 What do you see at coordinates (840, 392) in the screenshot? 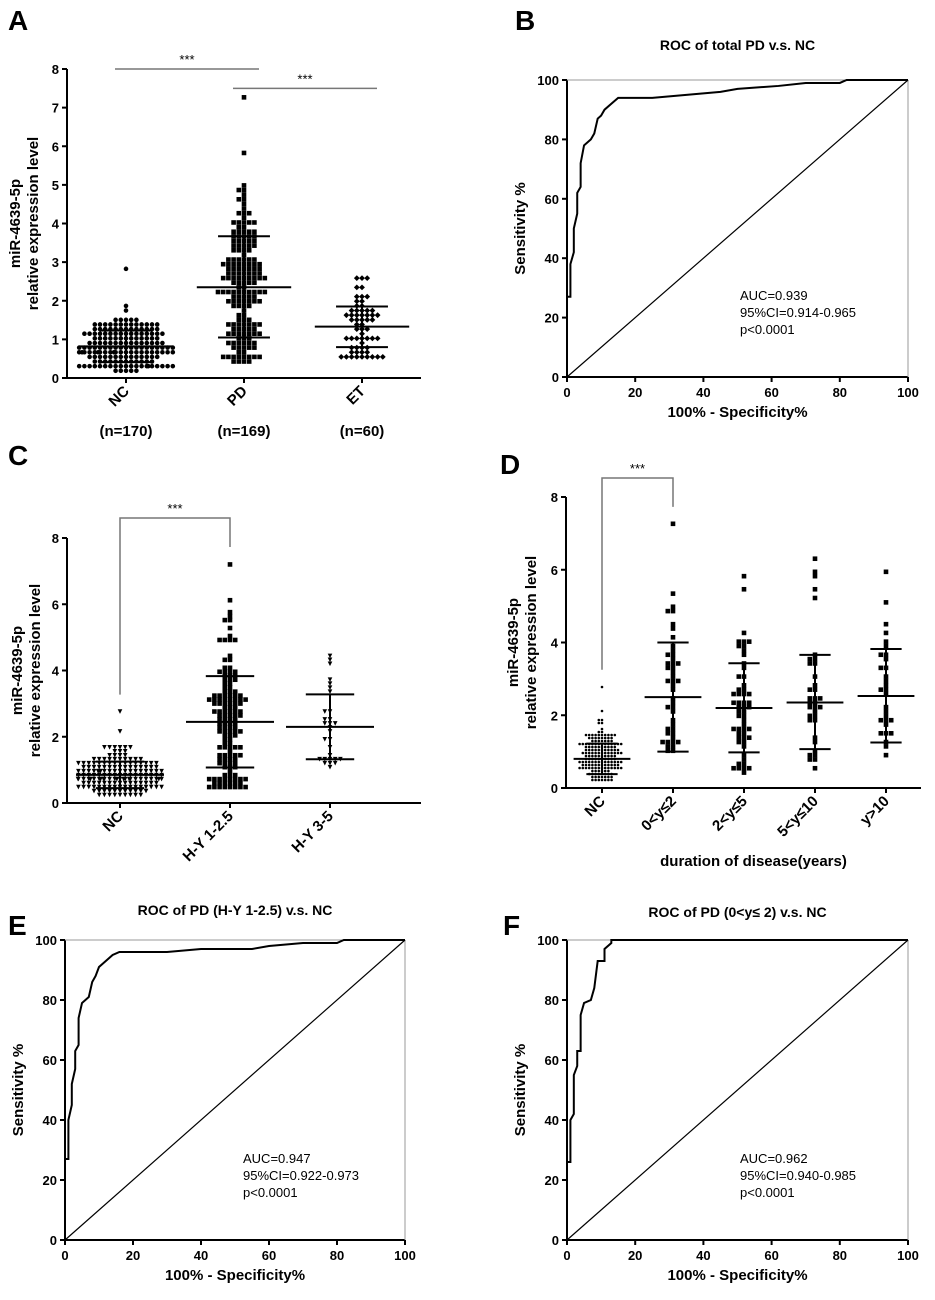
I see `x-tick-label: 80` at bounding box center [840, 392].